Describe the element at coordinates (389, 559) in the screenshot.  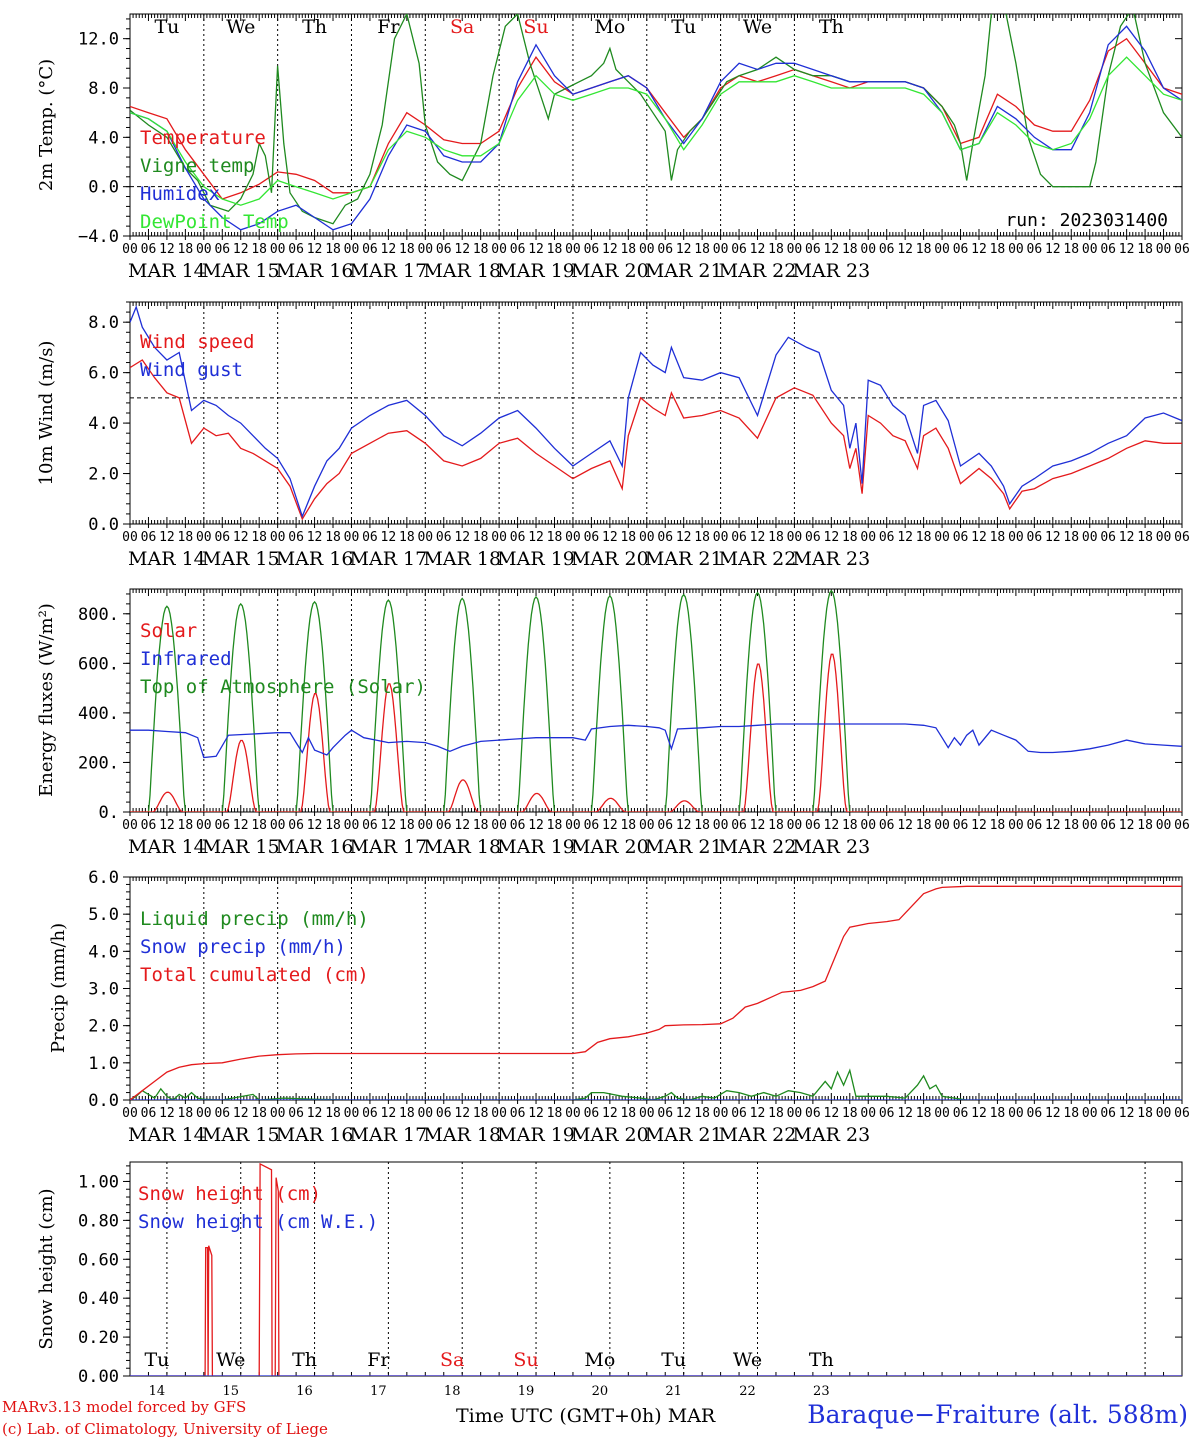
I see `date-label: MAR 17` at that location.